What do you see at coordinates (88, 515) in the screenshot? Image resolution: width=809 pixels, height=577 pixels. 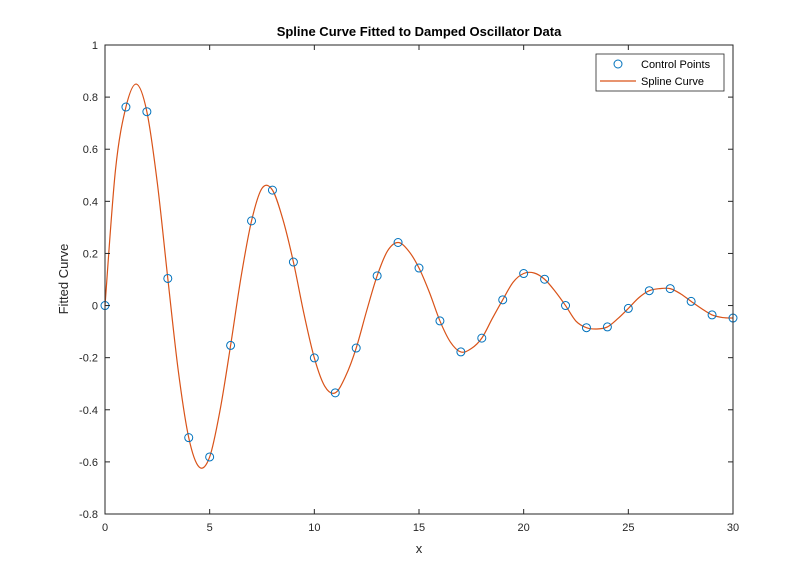 I see `y-tick-label: -0.8` at bounding box center [88, 515].